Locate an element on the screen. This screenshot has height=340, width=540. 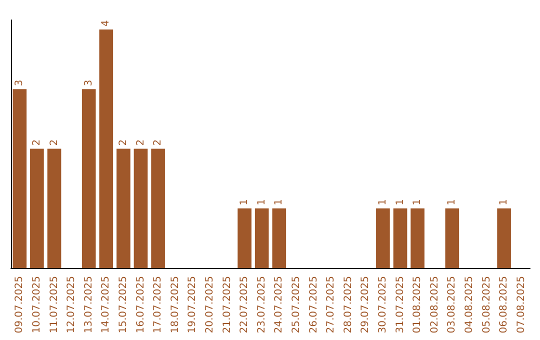
x-tick-label: 25.07.2025 is located at coordinates (296, 305).